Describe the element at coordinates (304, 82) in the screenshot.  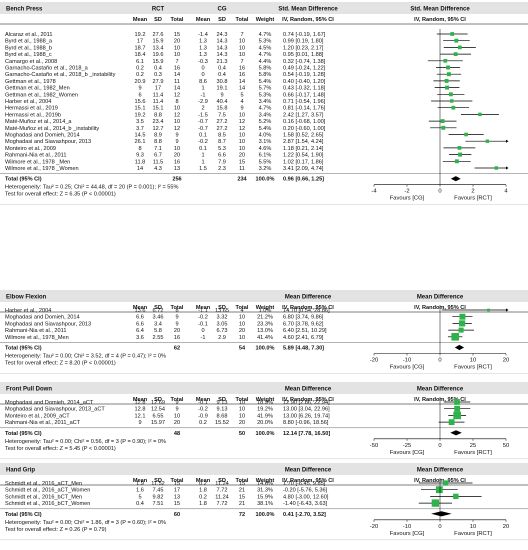
I see `study-ci: 0.40 [-0.40, 1.20]` at that location.